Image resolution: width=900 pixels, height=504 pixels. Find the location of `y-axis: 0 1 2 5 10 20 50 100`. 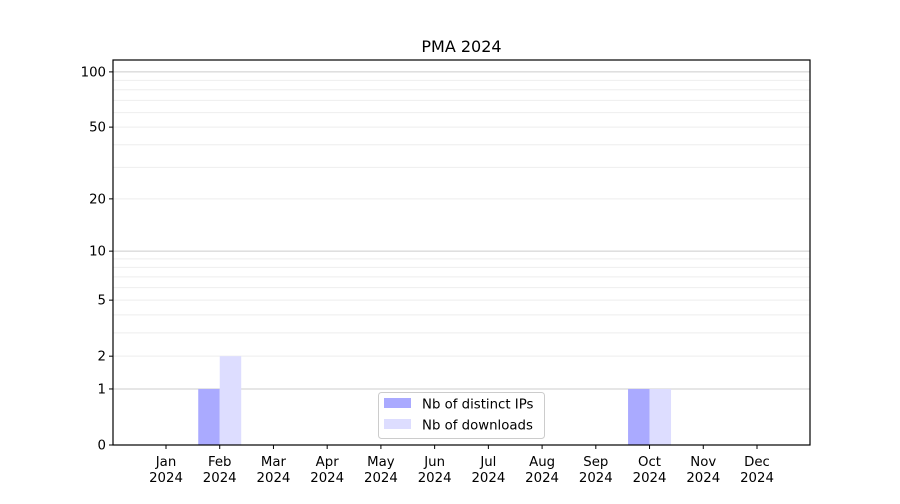

y-axis: 0 1 2 5 10 20 50 100 is located at coordinates (97, 259).